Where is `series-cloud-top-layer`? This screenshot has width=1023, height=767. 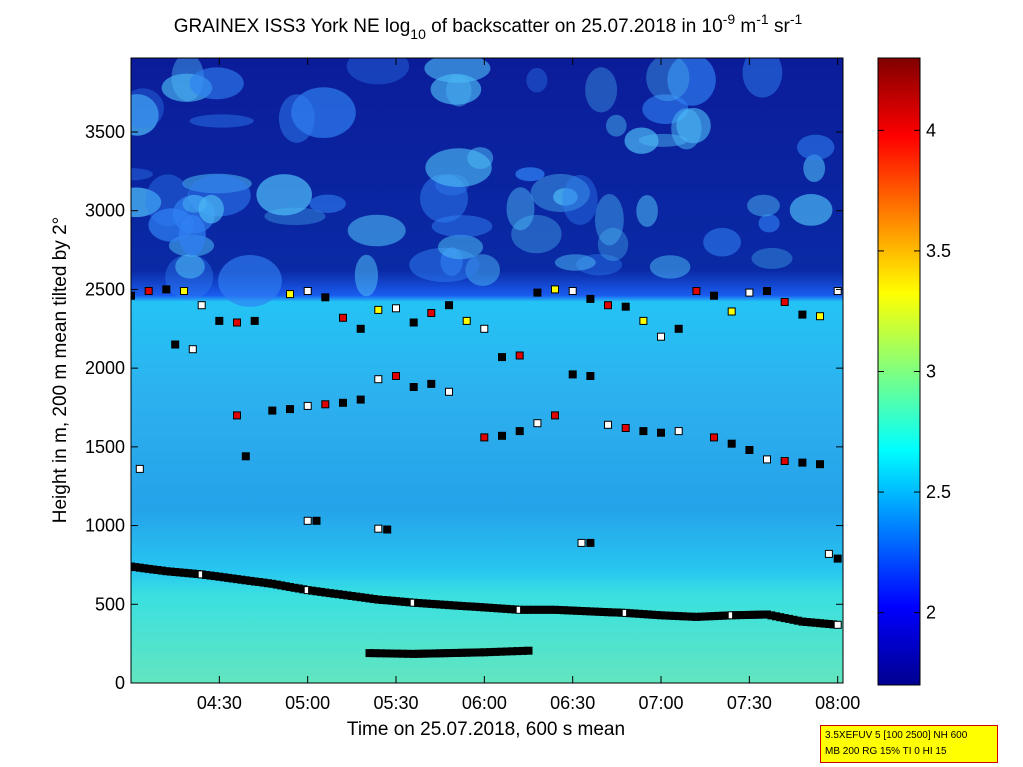
series-cloud-top-layer is located at coordinates (486, 323).